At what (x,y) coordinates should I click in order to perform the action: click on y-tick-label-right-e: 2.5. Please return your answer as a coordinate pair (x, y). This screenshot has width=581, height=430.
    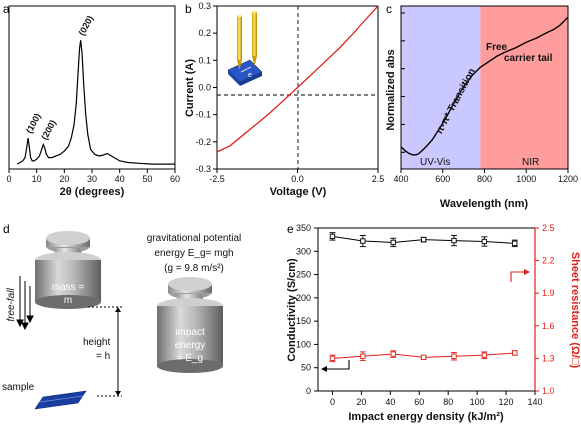
    Looking at the image, I should click on (548, 228).